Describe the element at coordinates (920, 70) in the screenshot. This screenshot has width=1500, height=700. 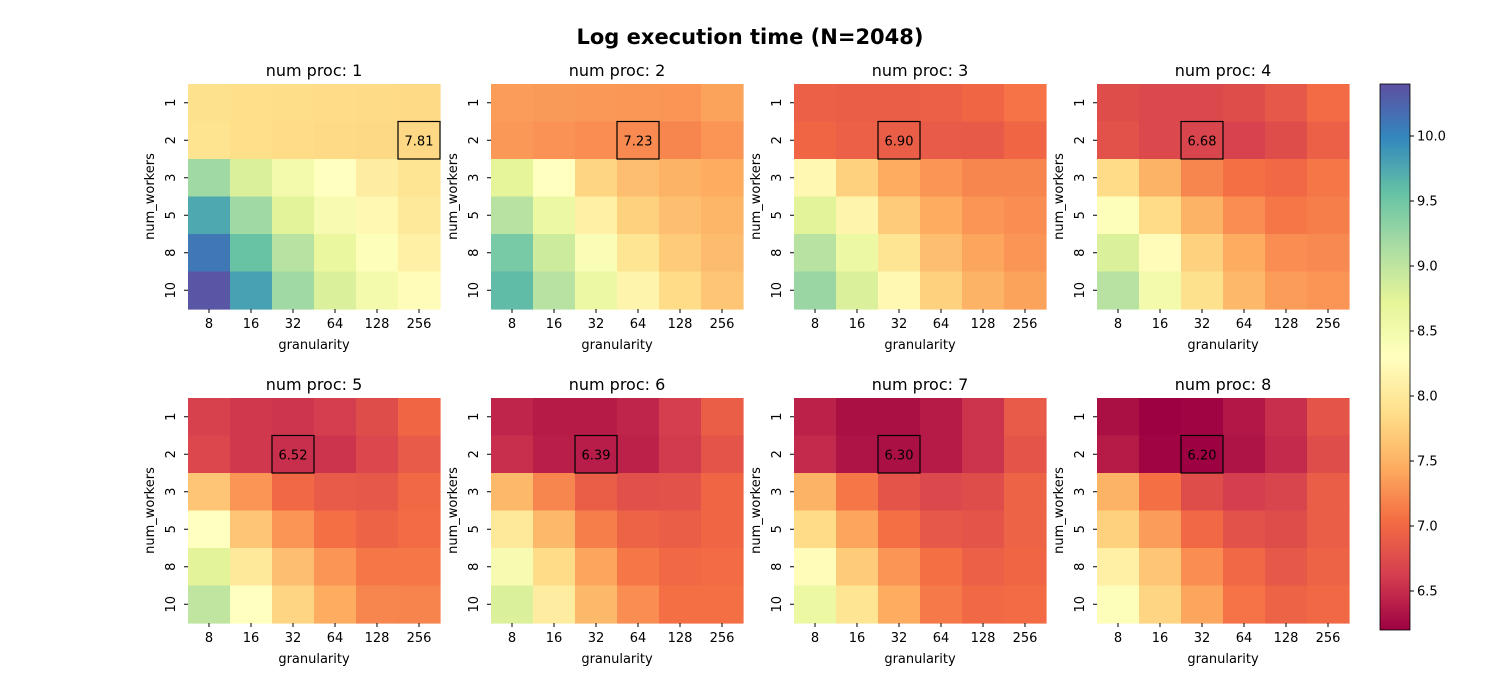
I see `panel-title: num proc: 3` at that location.